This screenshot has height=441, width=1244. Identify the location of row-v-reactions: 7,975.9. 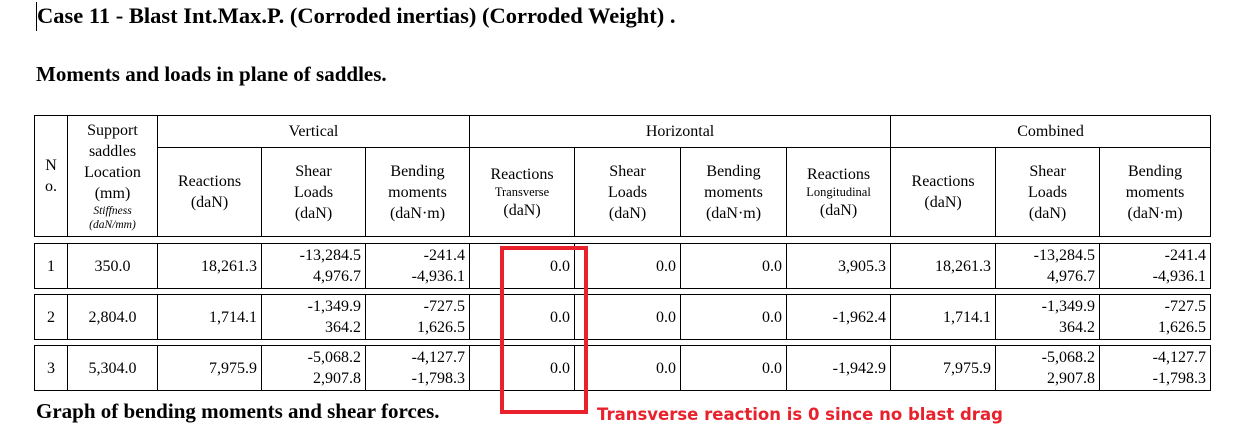
(209, 368).